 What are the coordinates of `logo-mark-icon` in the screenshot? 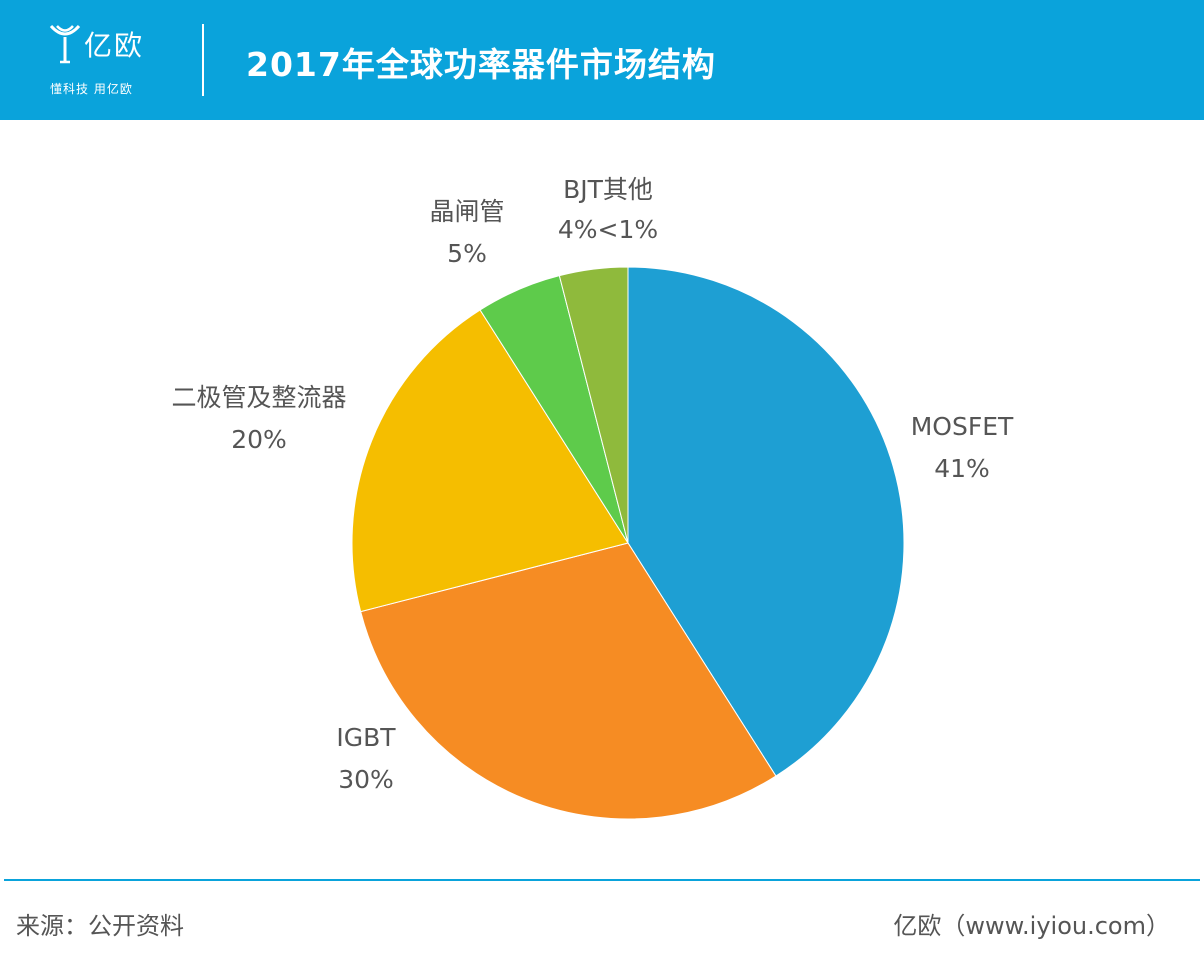 It's located at (65, 44).